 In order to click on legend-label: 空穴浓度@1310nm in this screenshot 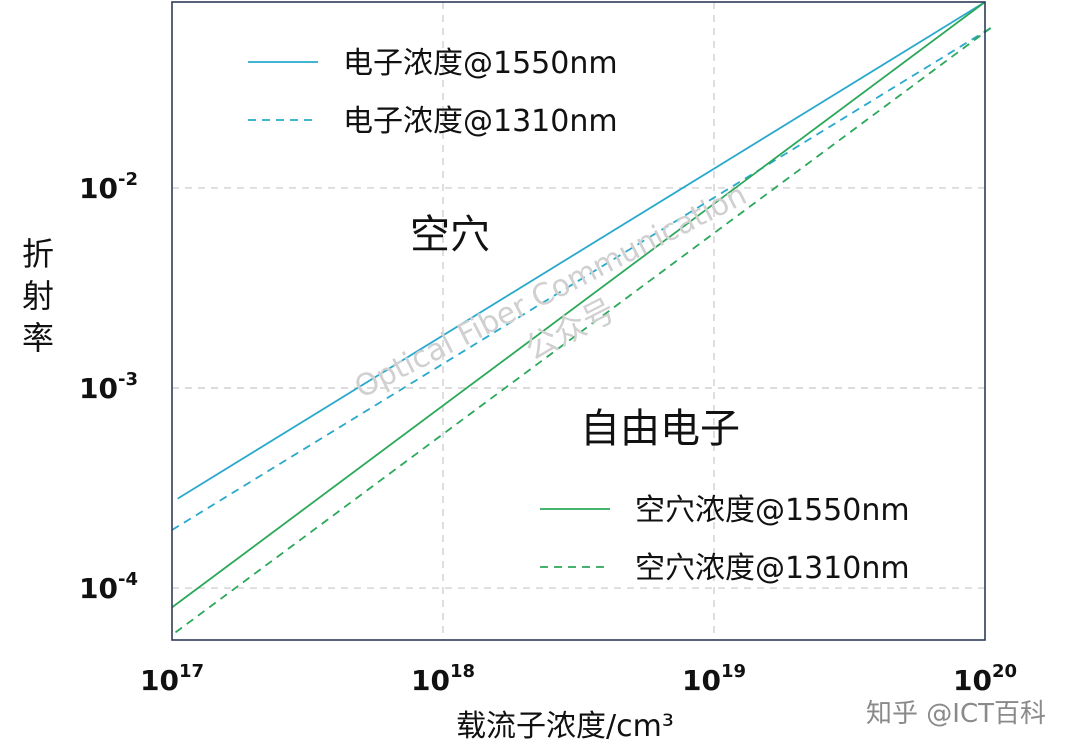, I will do `click(772, 568)`.